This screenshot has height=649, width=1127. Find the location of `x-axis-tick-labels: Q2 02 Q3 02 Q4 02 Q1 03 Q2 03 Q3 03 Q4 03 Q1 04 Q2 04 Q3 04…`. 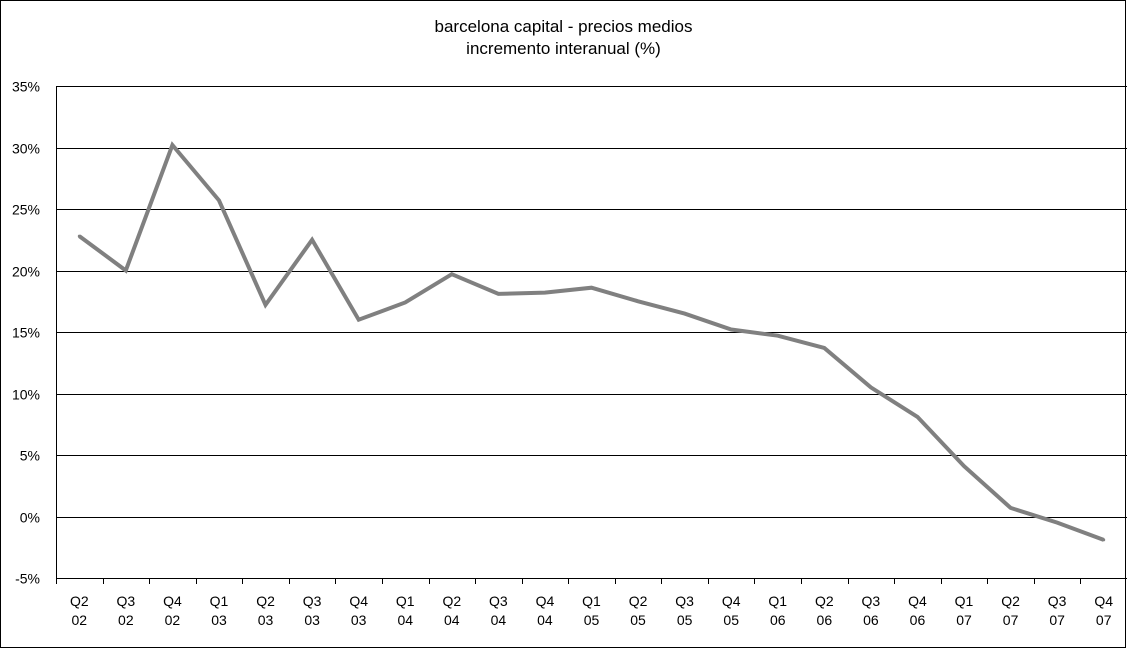

x-axis-tick-labels: Q2 02 Q3 02 Q4 02 Q1 03 Q2 03 Q3 03 Q4 03 Q1 04 Q2 04 Q3 04… is located at coordinates (591, 610).